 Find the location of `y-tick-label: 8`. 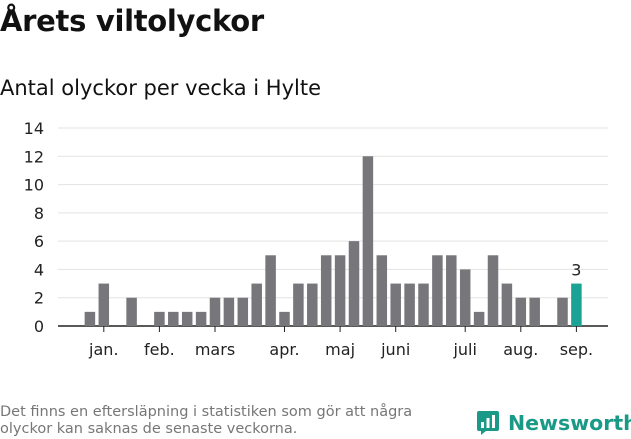

y-tick-label: 8 is located at coordinates (39, 213).